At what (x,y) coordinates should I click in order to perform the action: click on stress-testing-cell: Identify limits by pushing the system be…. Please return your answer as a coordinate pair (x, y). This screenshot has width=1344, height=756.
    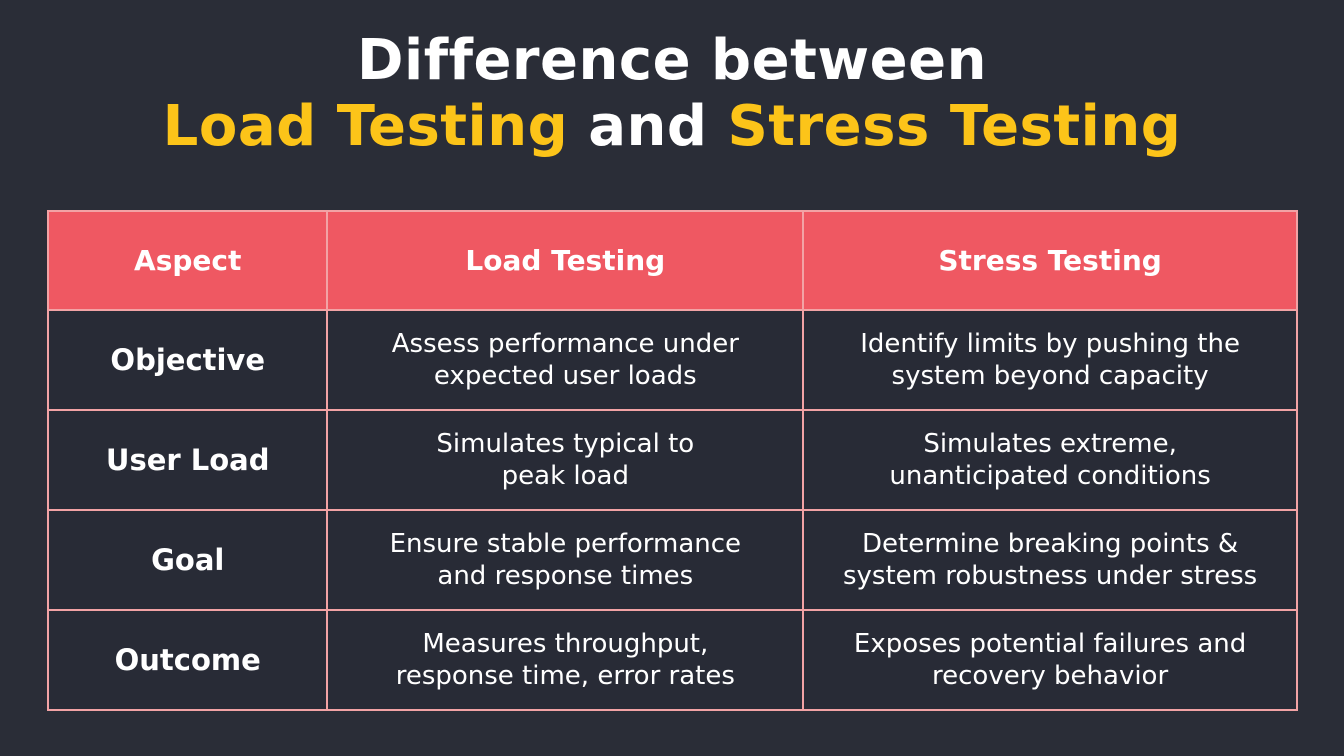
    Looking at the image, I should click on (1050, 360).